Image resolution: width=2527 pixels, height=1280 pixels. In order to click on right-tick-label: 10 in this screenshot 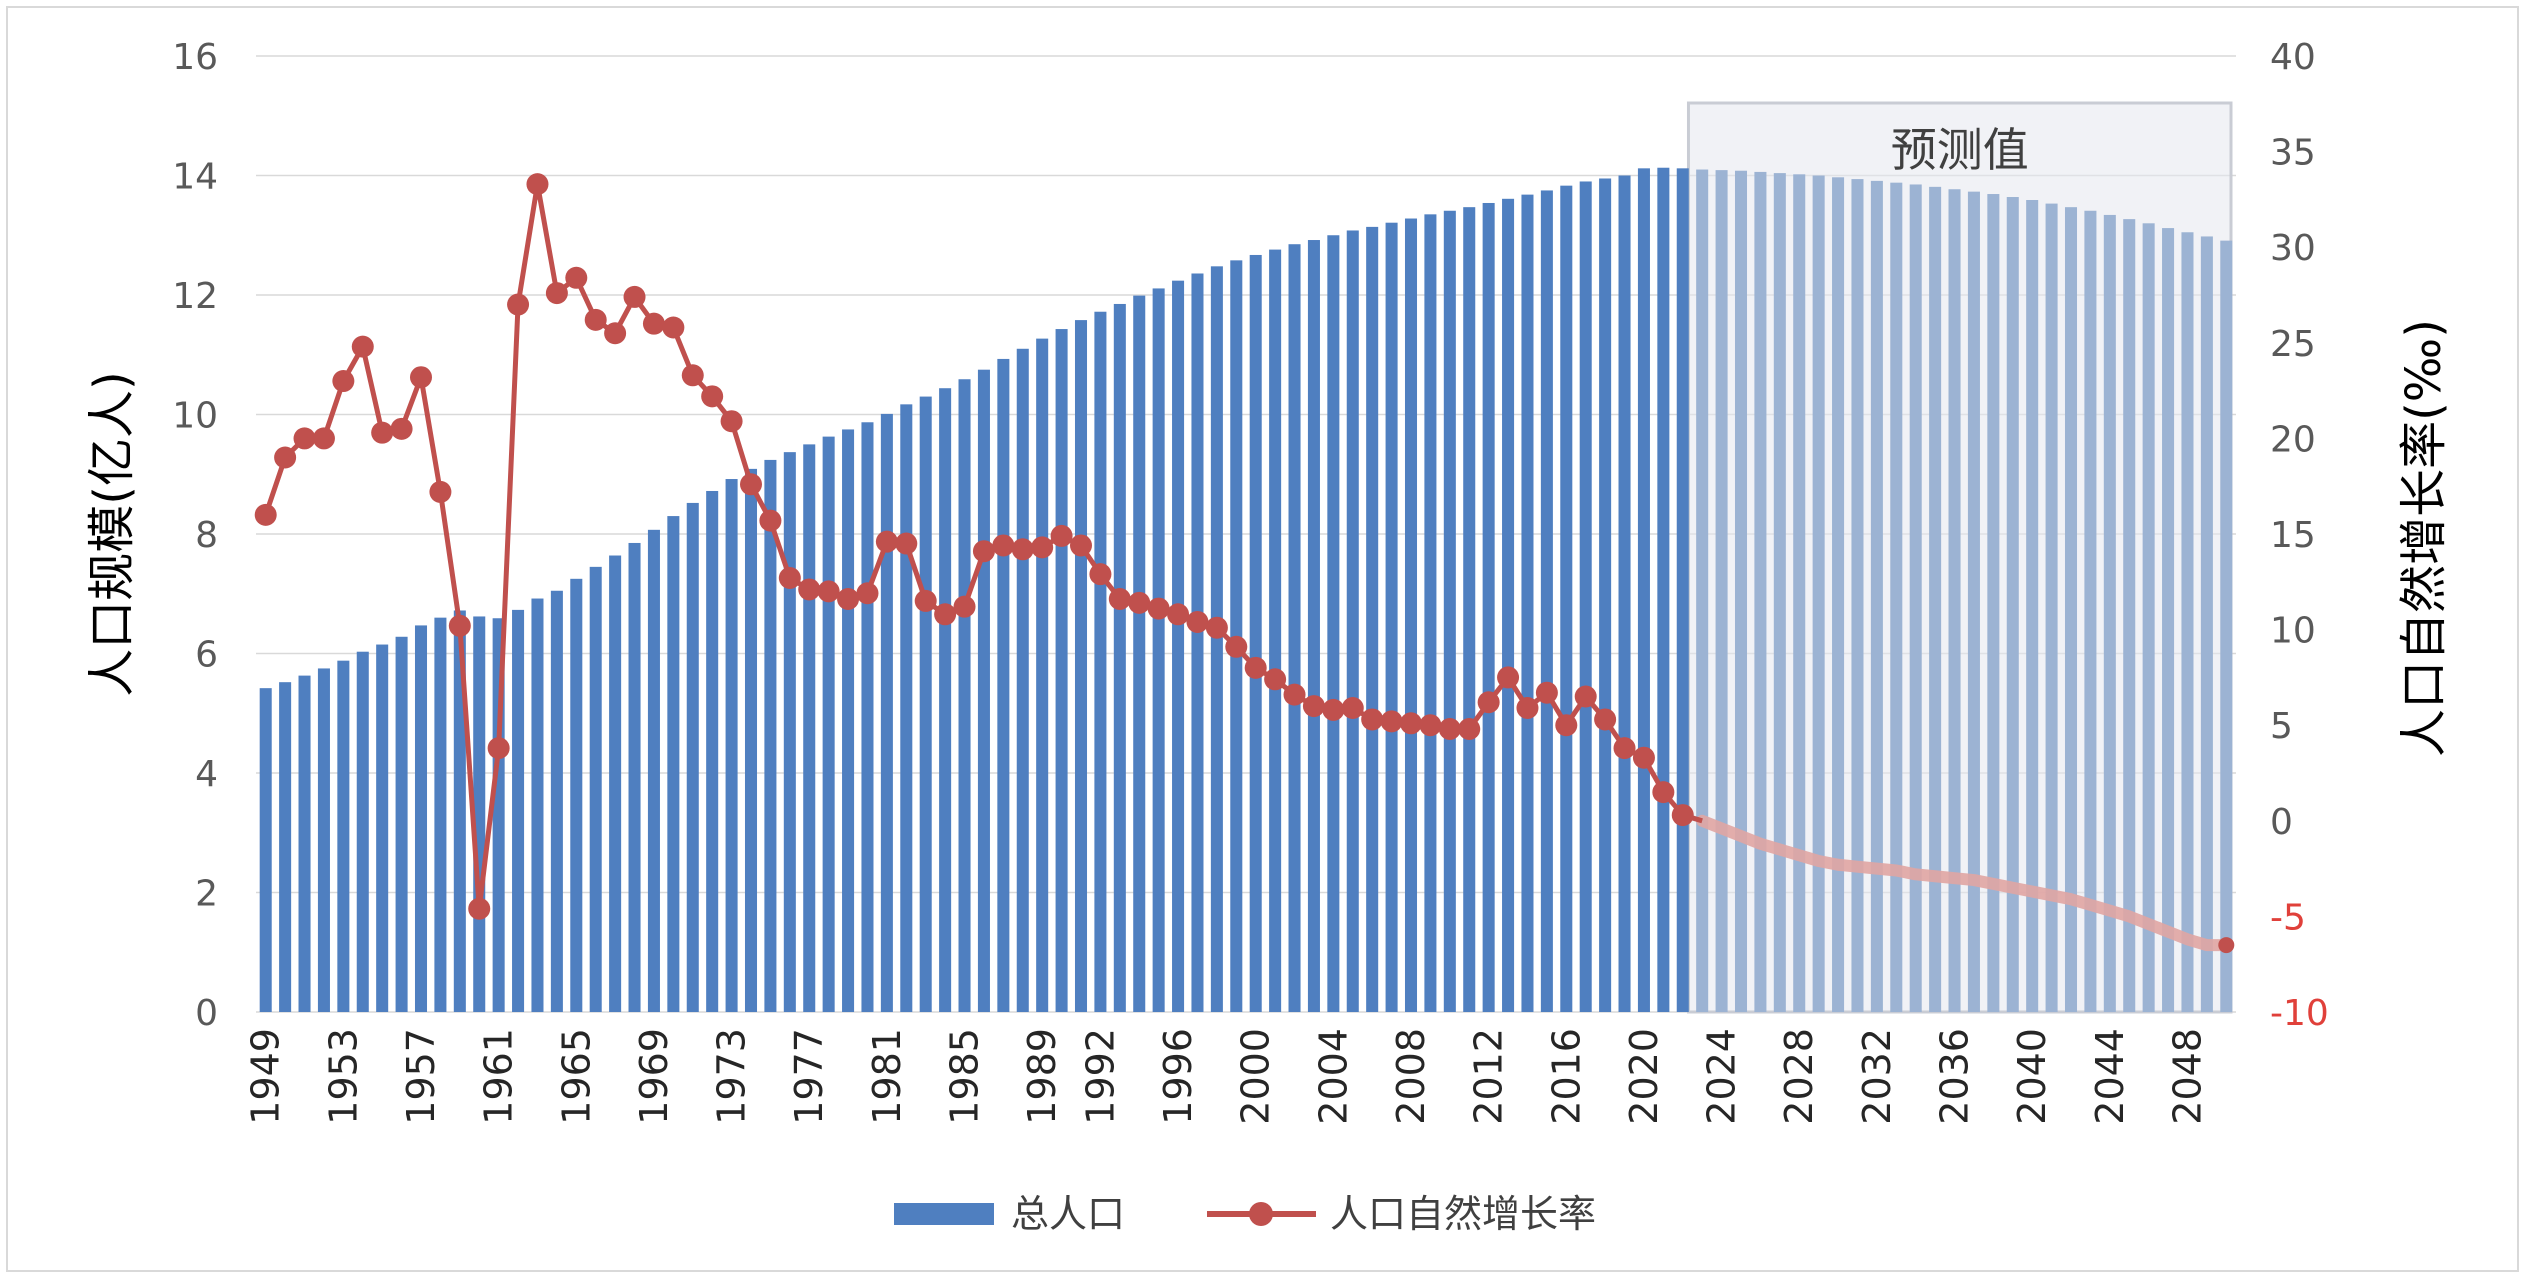, I will do `click(2293, 631)`.